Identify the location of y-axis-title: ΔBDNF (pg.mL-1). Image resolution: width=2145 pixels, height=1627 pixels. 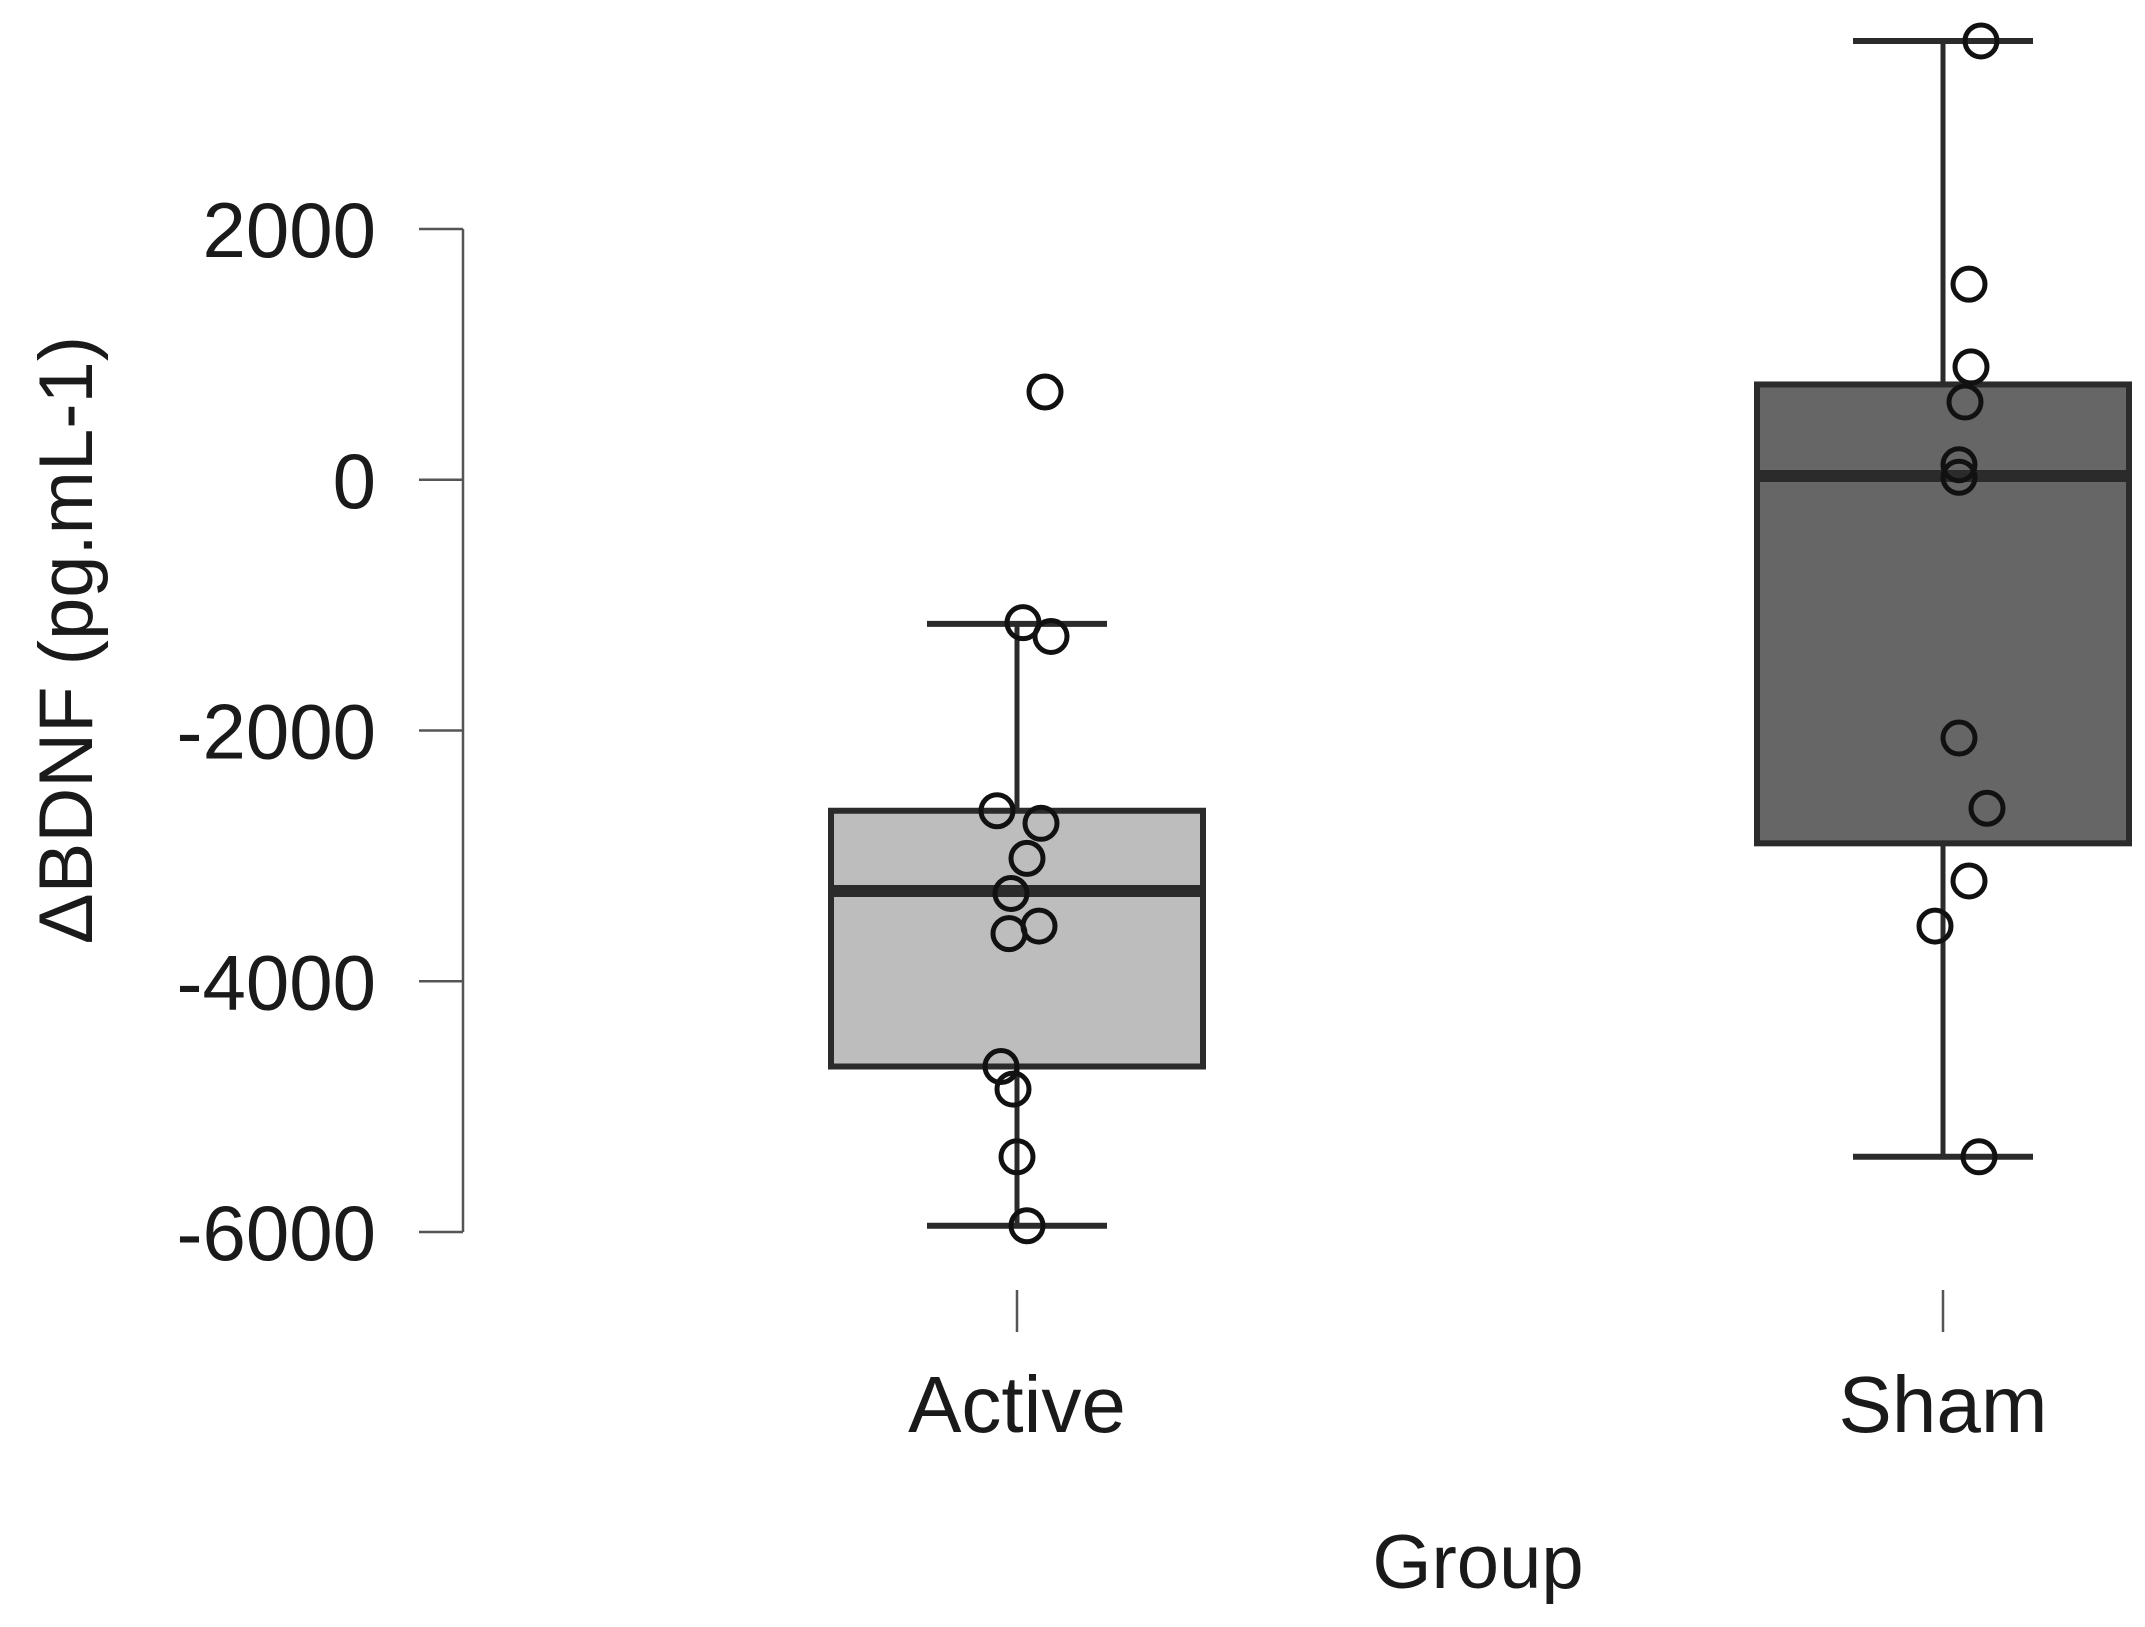
(66, 640).